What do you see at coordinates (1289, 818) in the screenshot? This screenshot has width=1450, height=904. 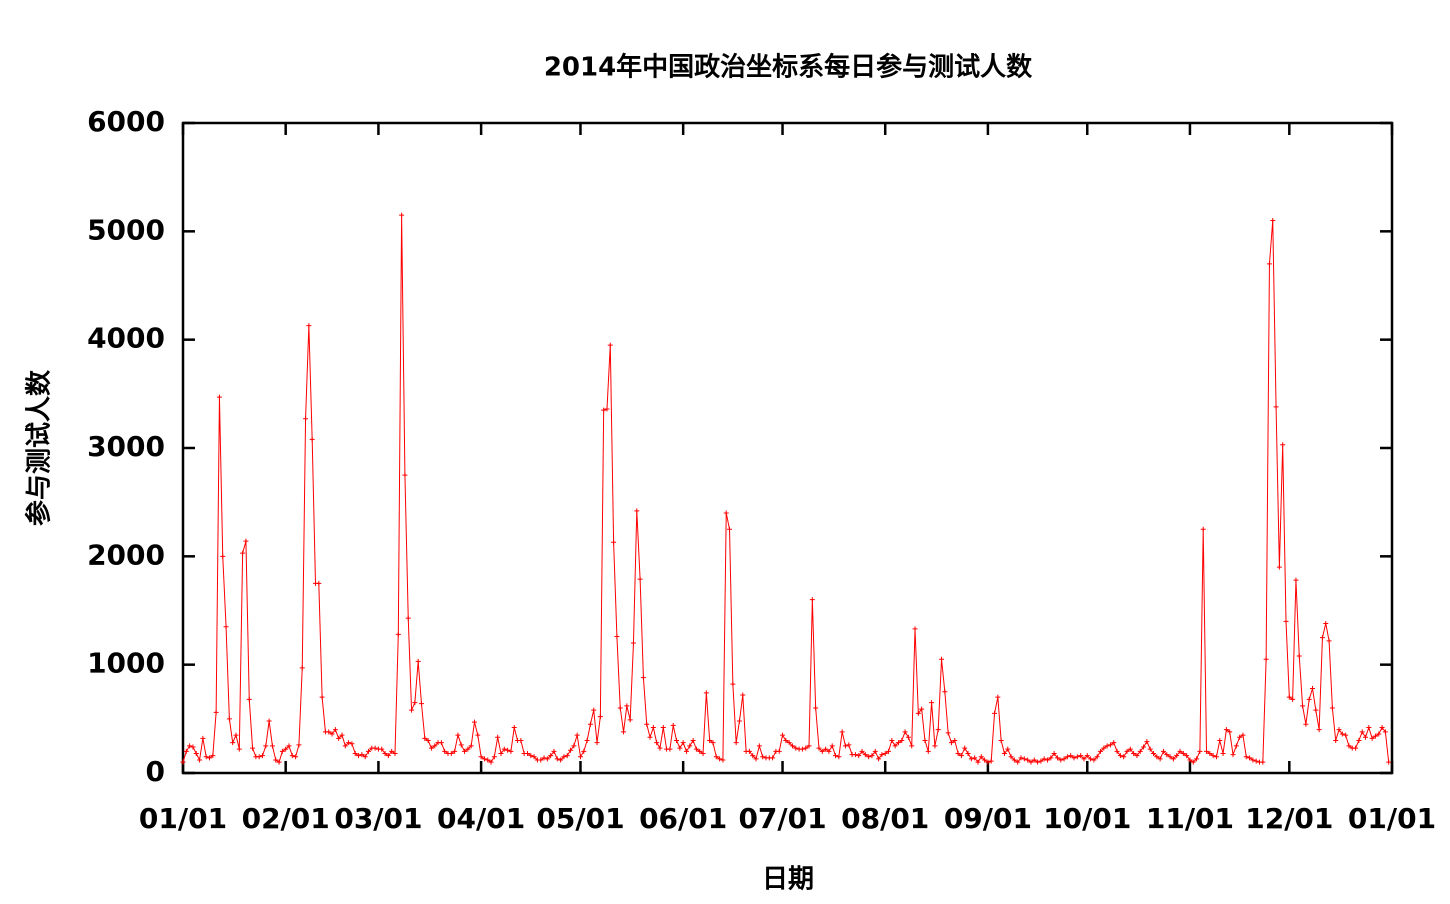 I see `x-tick-label: 12/01` at bounding box center [1289, 818].